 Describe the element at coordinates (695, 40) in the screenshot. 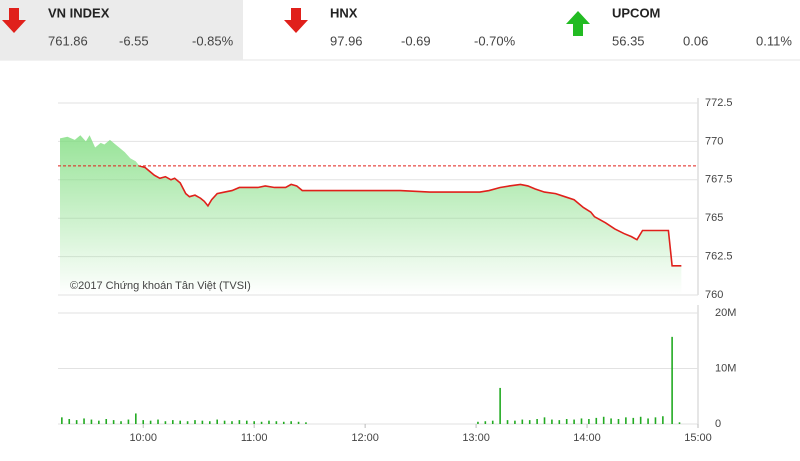

I see `index-change: 0.06` at that location.